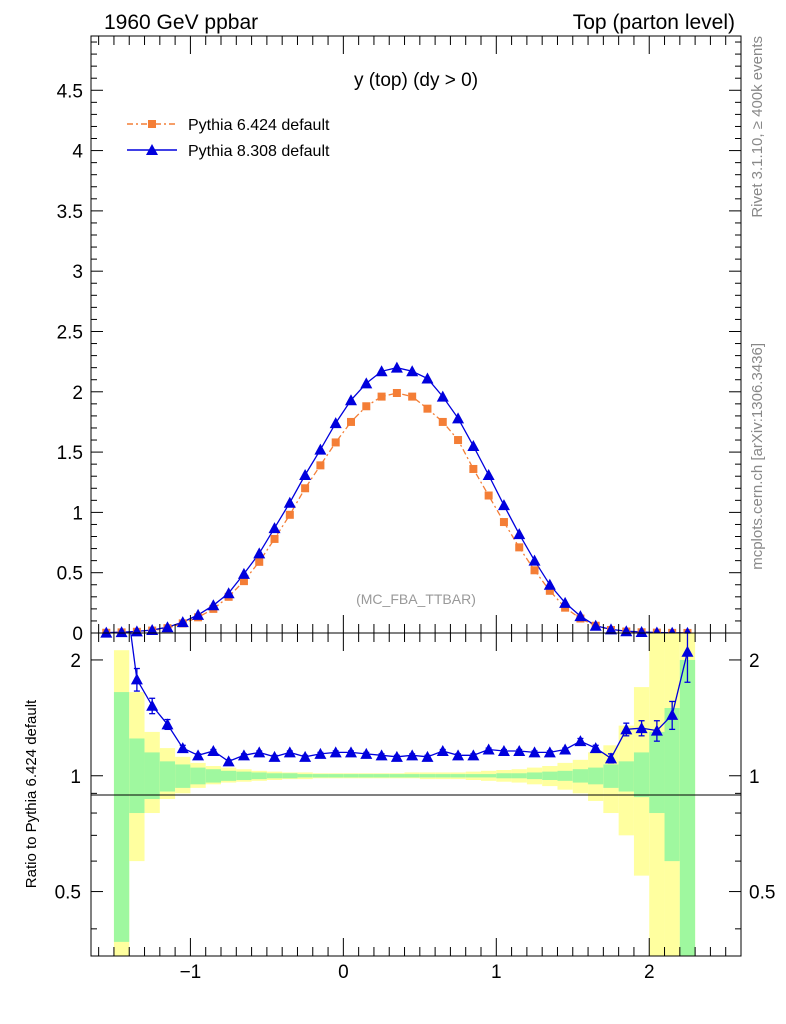 This screenshot has width=786, height=1024. Describe the element at coordinates (70, 91) in the screenshot. I see `main-ytick-label: 4.5` at that location.